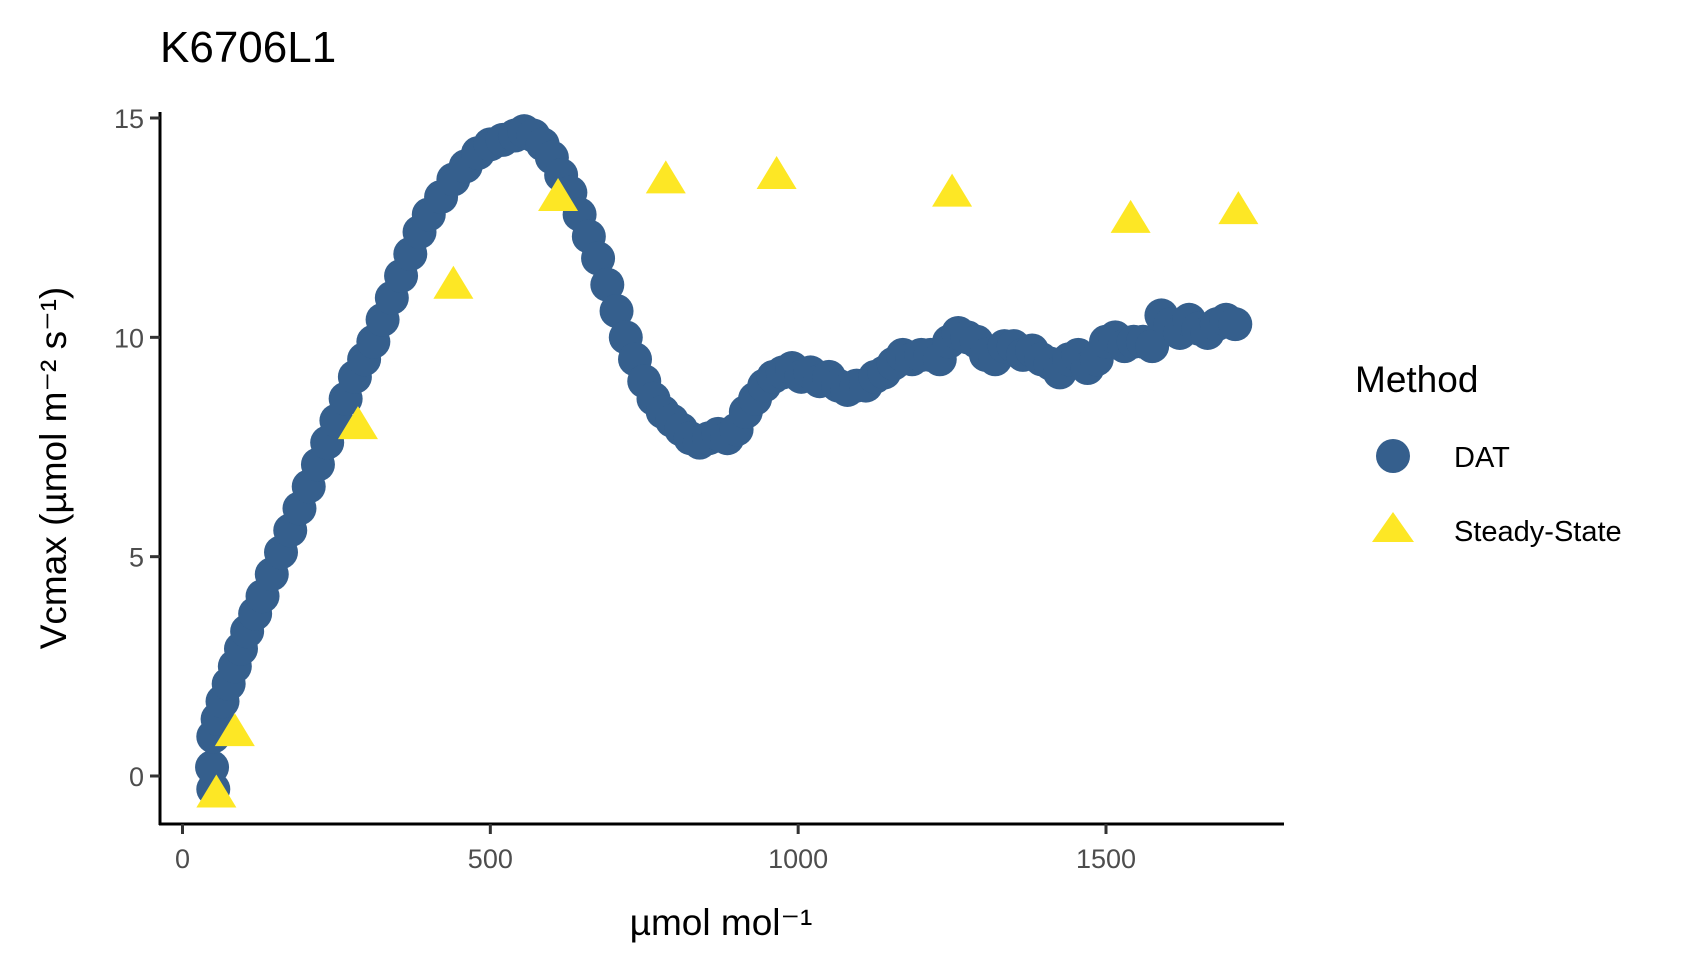 The image size is (1695, 967). I want to click on x-tick-label: 500, so click(490, 859).